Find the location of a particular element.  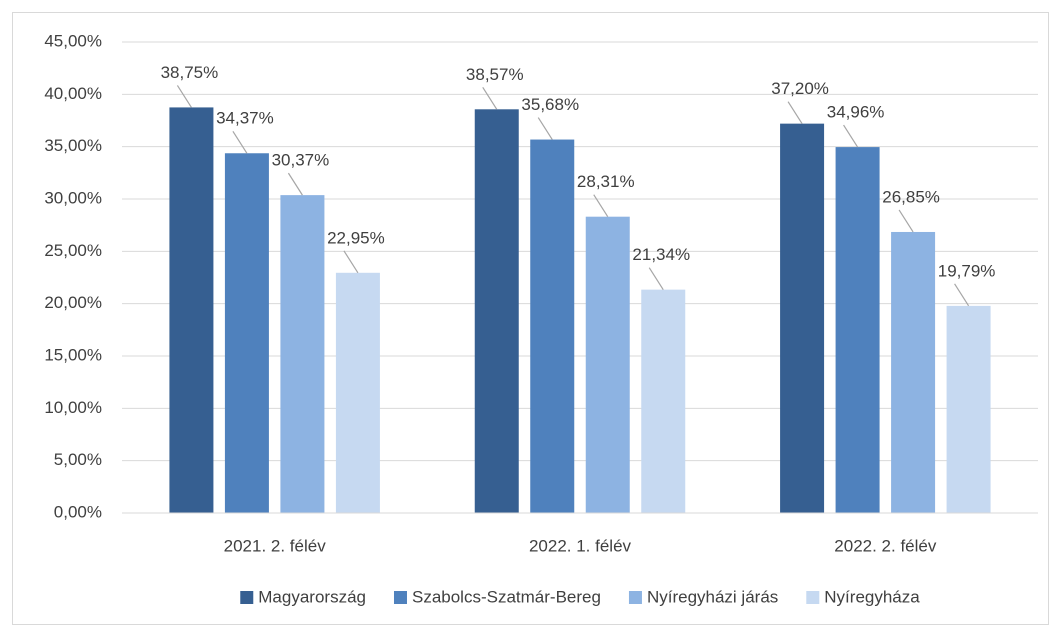

data-label: 28,31% is located at coordinates (606, 181).